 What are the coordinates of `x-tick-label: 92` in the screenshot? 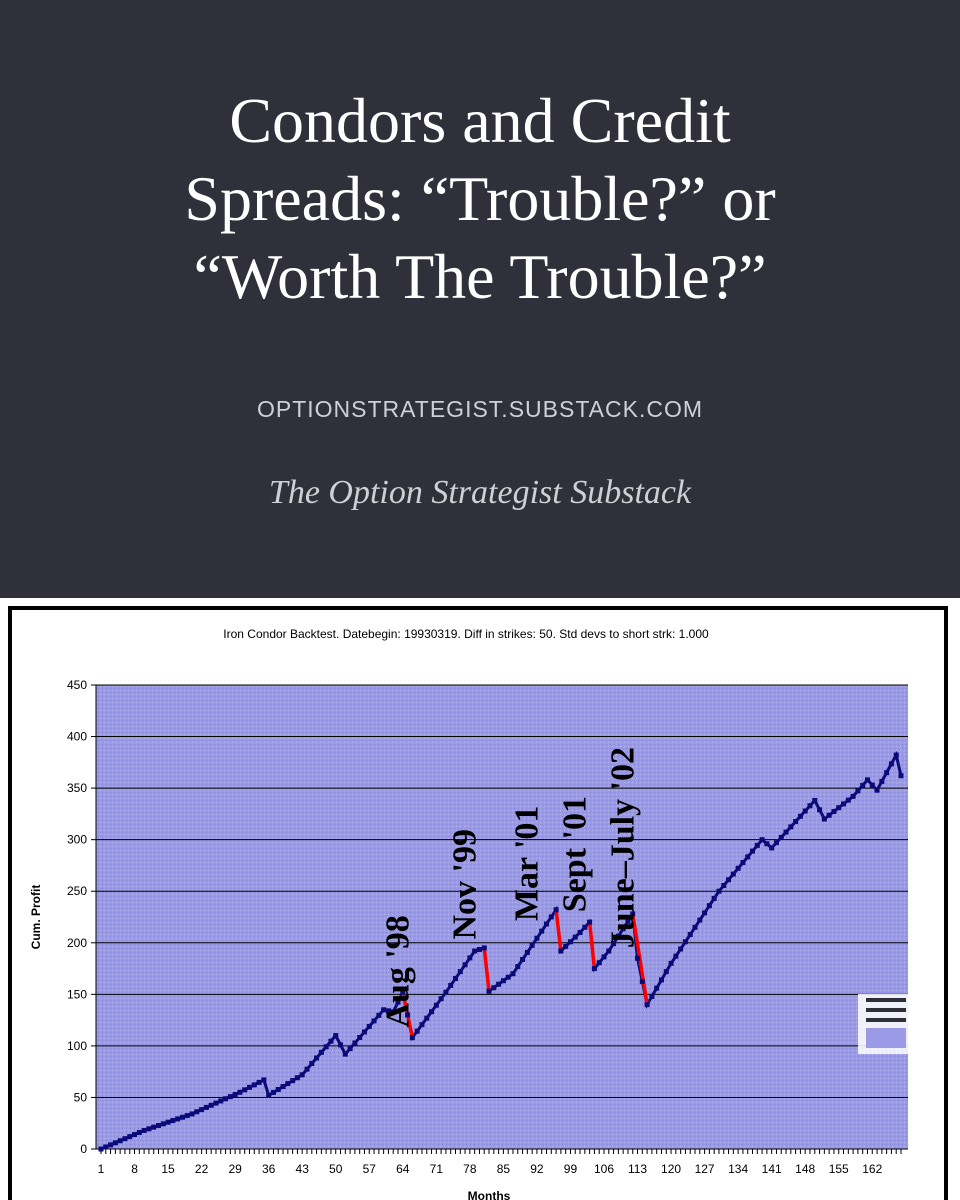 It's located at (537, 1169).